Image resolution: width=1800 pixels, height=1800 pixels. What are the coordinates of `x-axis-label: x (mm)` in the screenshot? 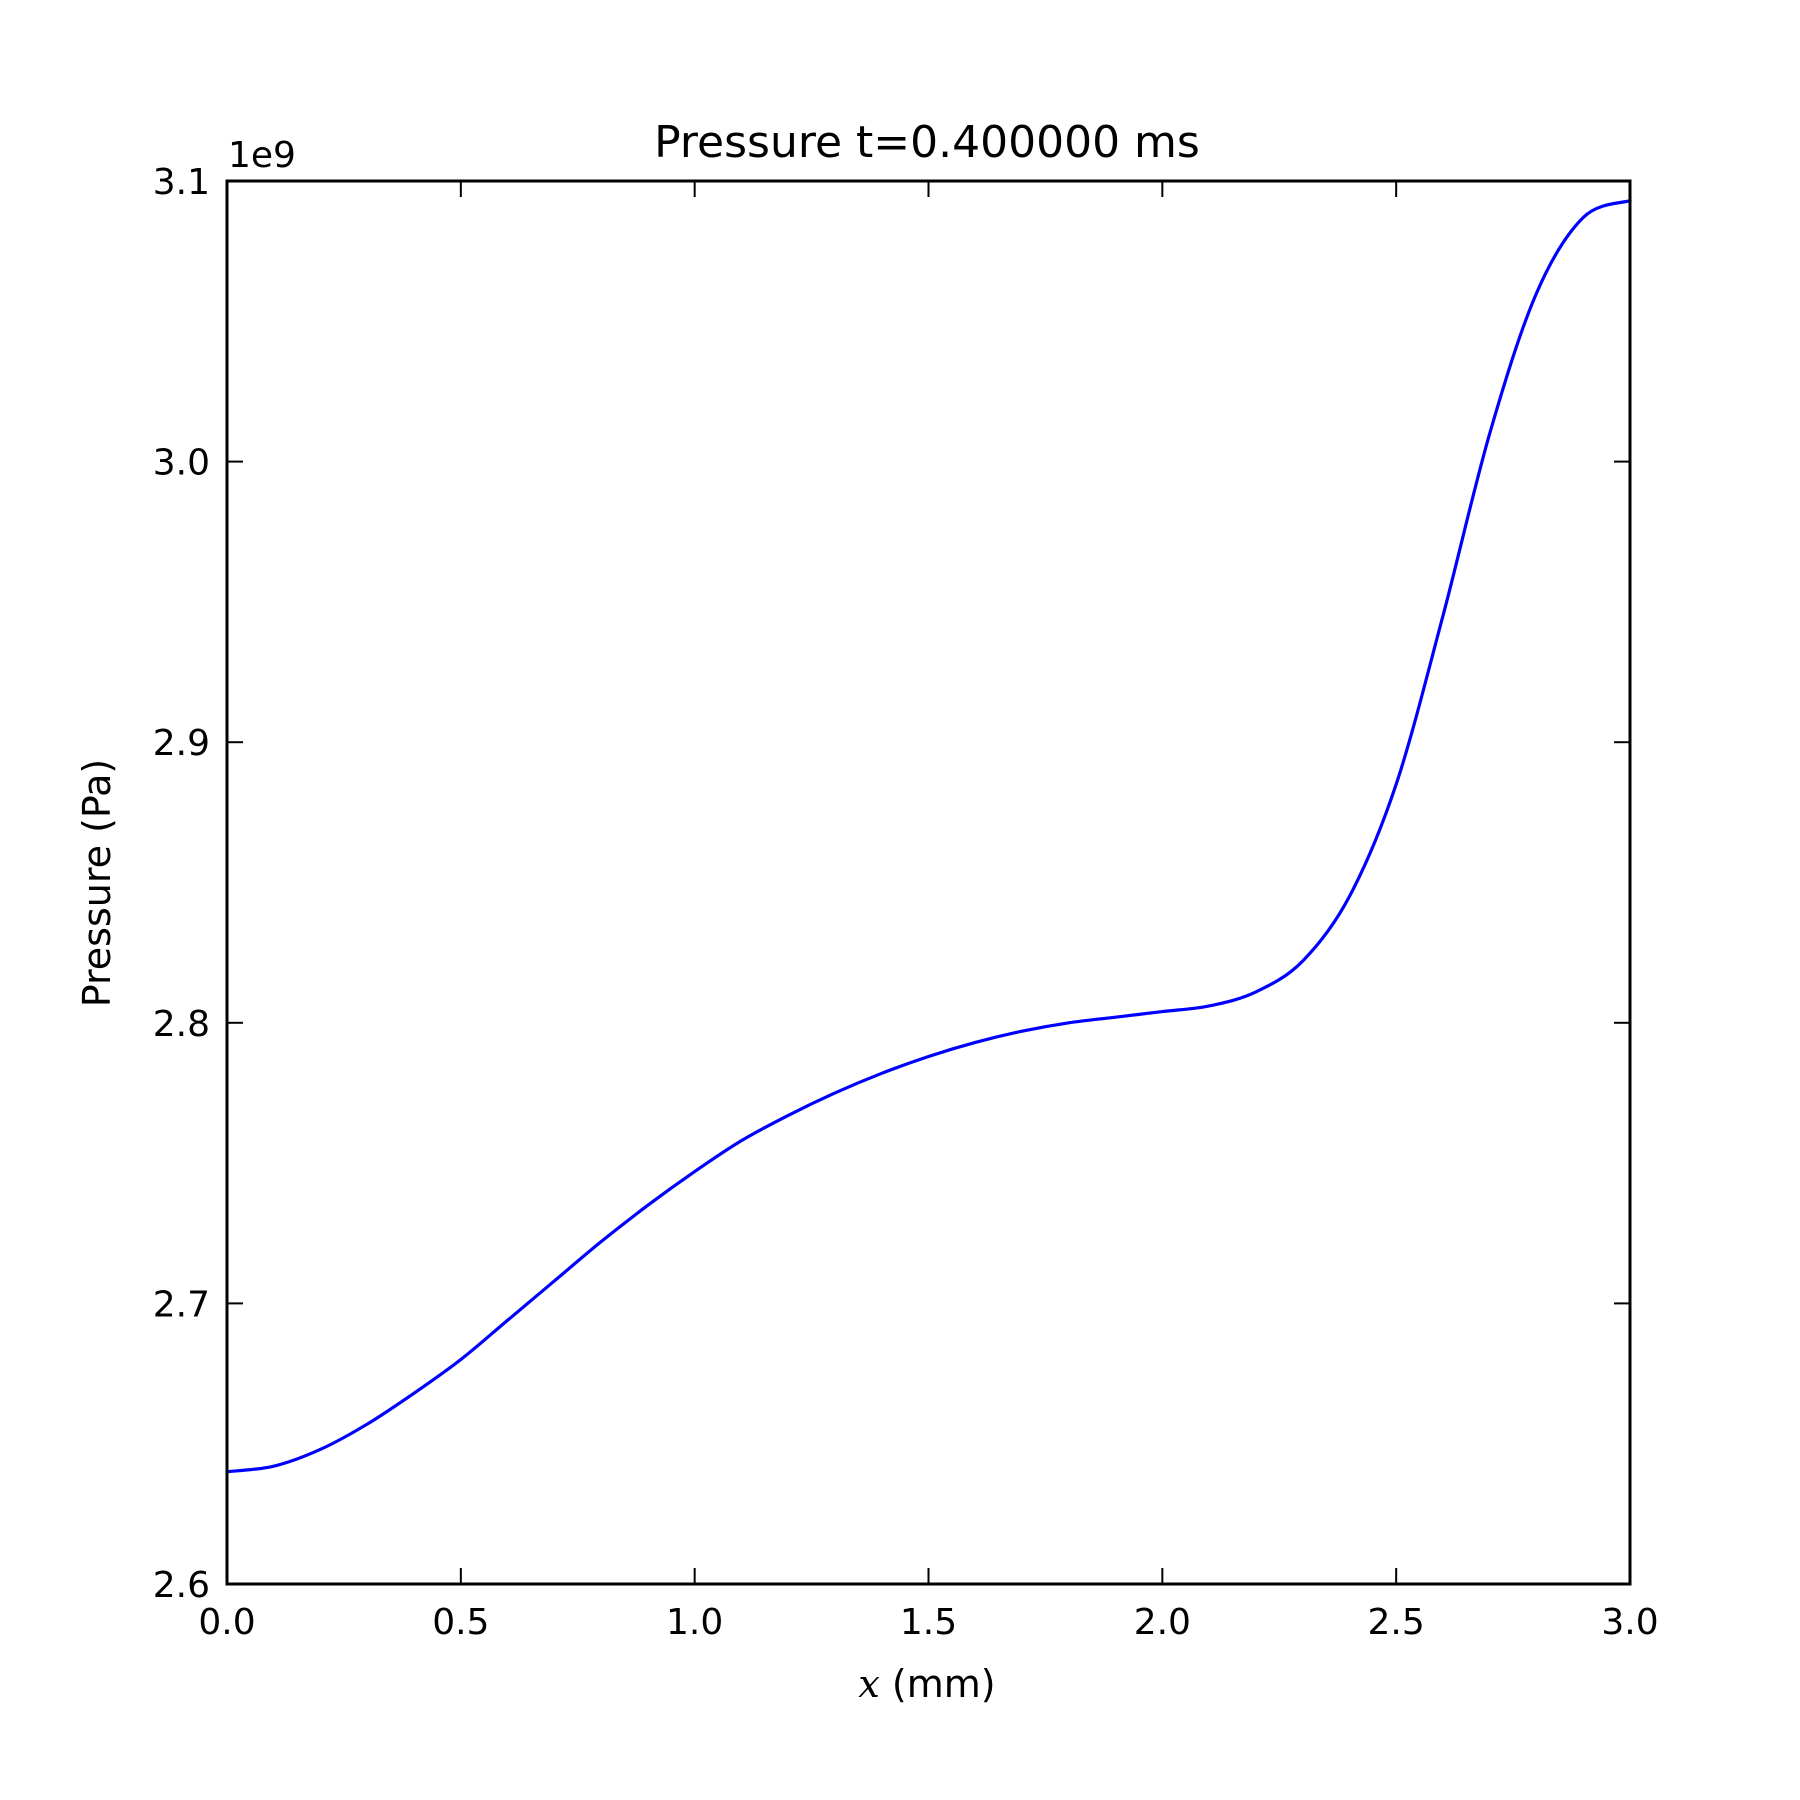 It's located at (926, 1684).